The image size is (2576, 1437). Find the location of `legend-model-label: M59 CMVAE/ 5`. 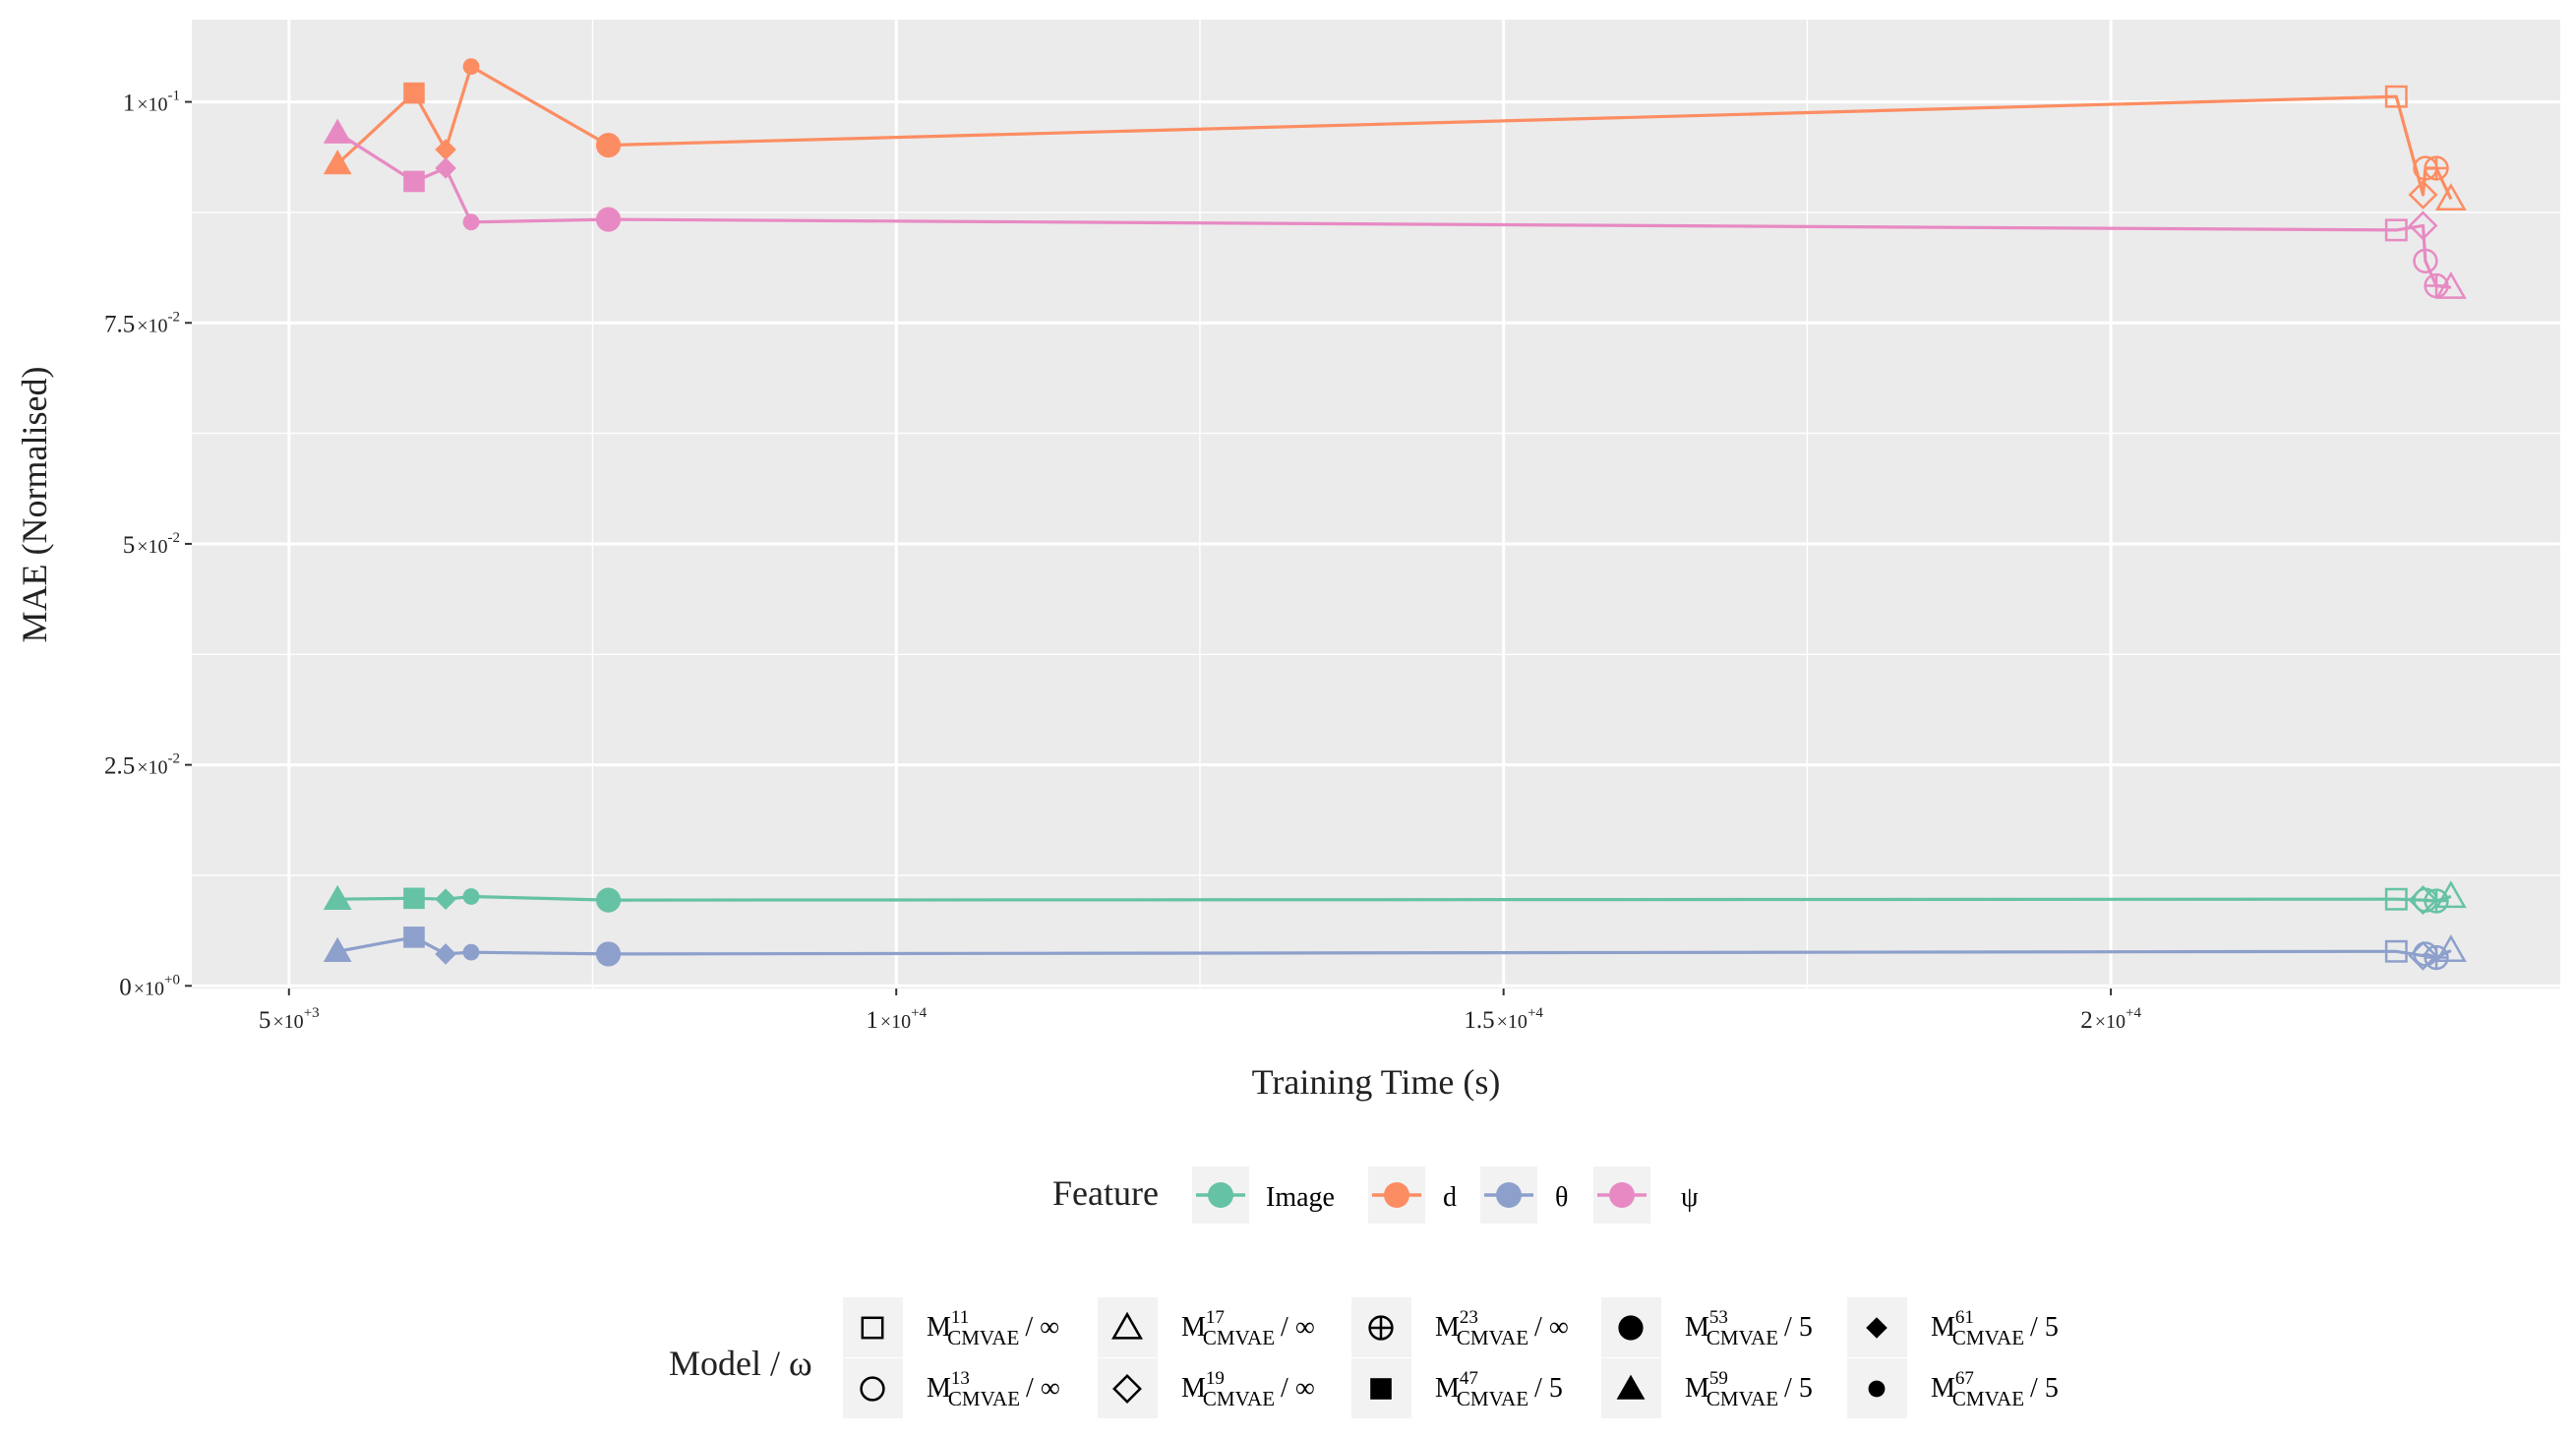

legend-model-label: M59 CMVAE/ 5 is located at coordinates (1749, 1389).